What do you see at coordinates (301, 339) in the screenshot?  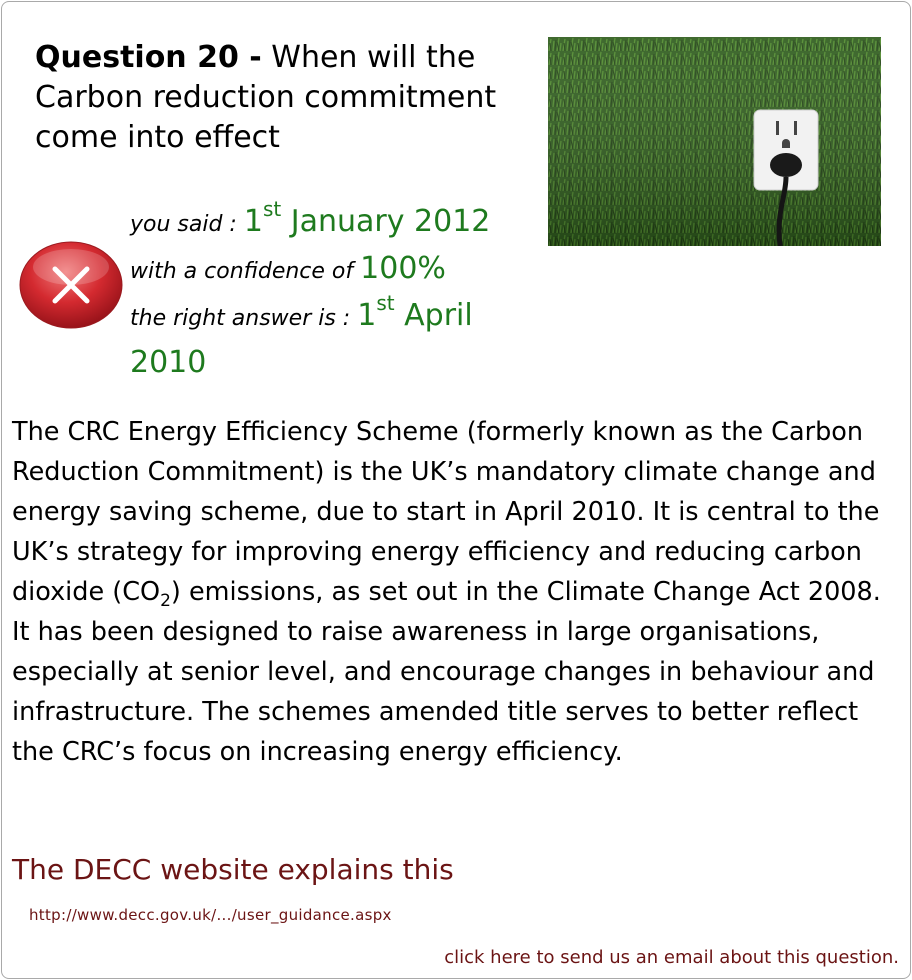 I see `right-answer-date: April 2010` at bounding box center [301, 339].